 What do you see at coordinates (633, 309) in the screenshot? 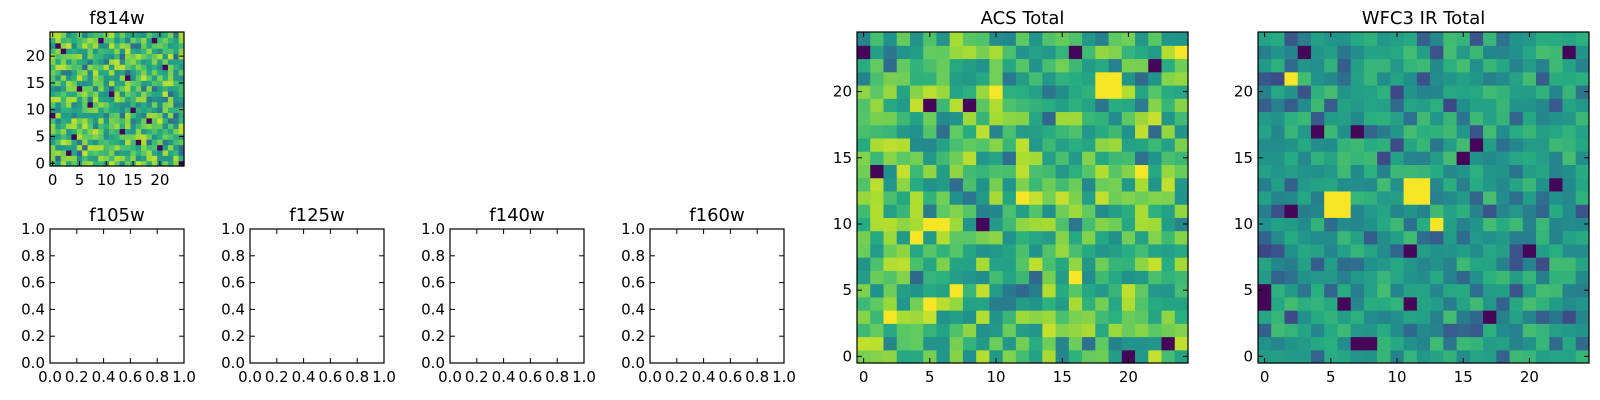
I see `y-tick-label: 0.4` at bounding box center [633, 309].